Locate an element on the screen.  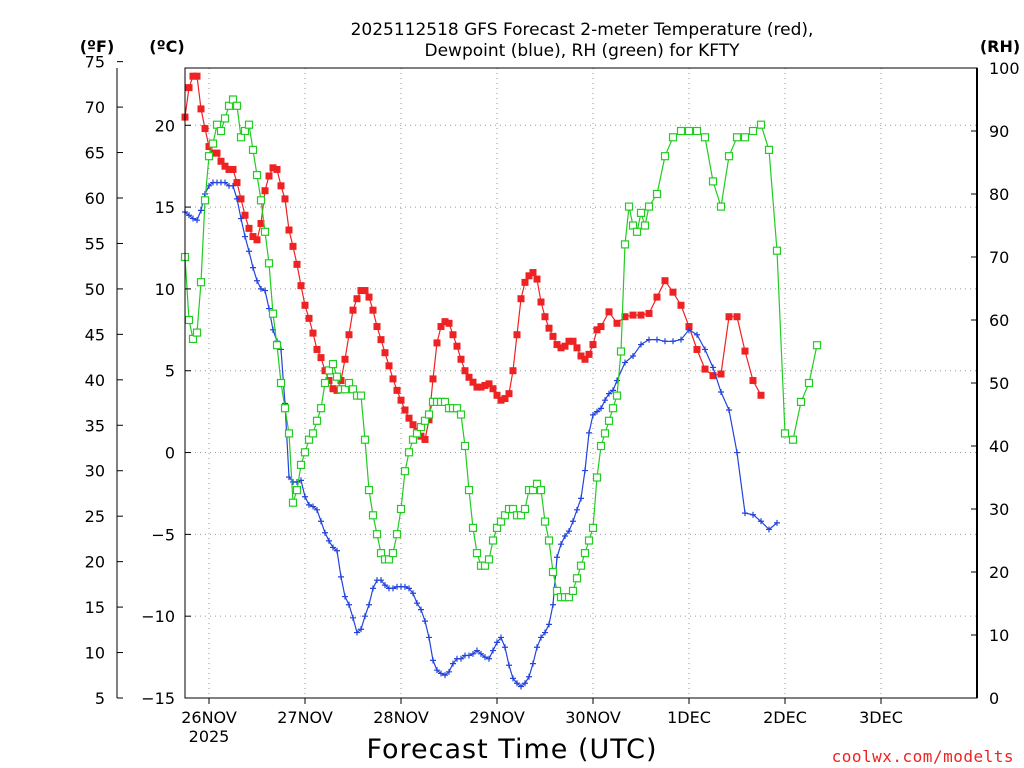
fahrenheit-tick-label: 25 is located at coordinates (95, 516).